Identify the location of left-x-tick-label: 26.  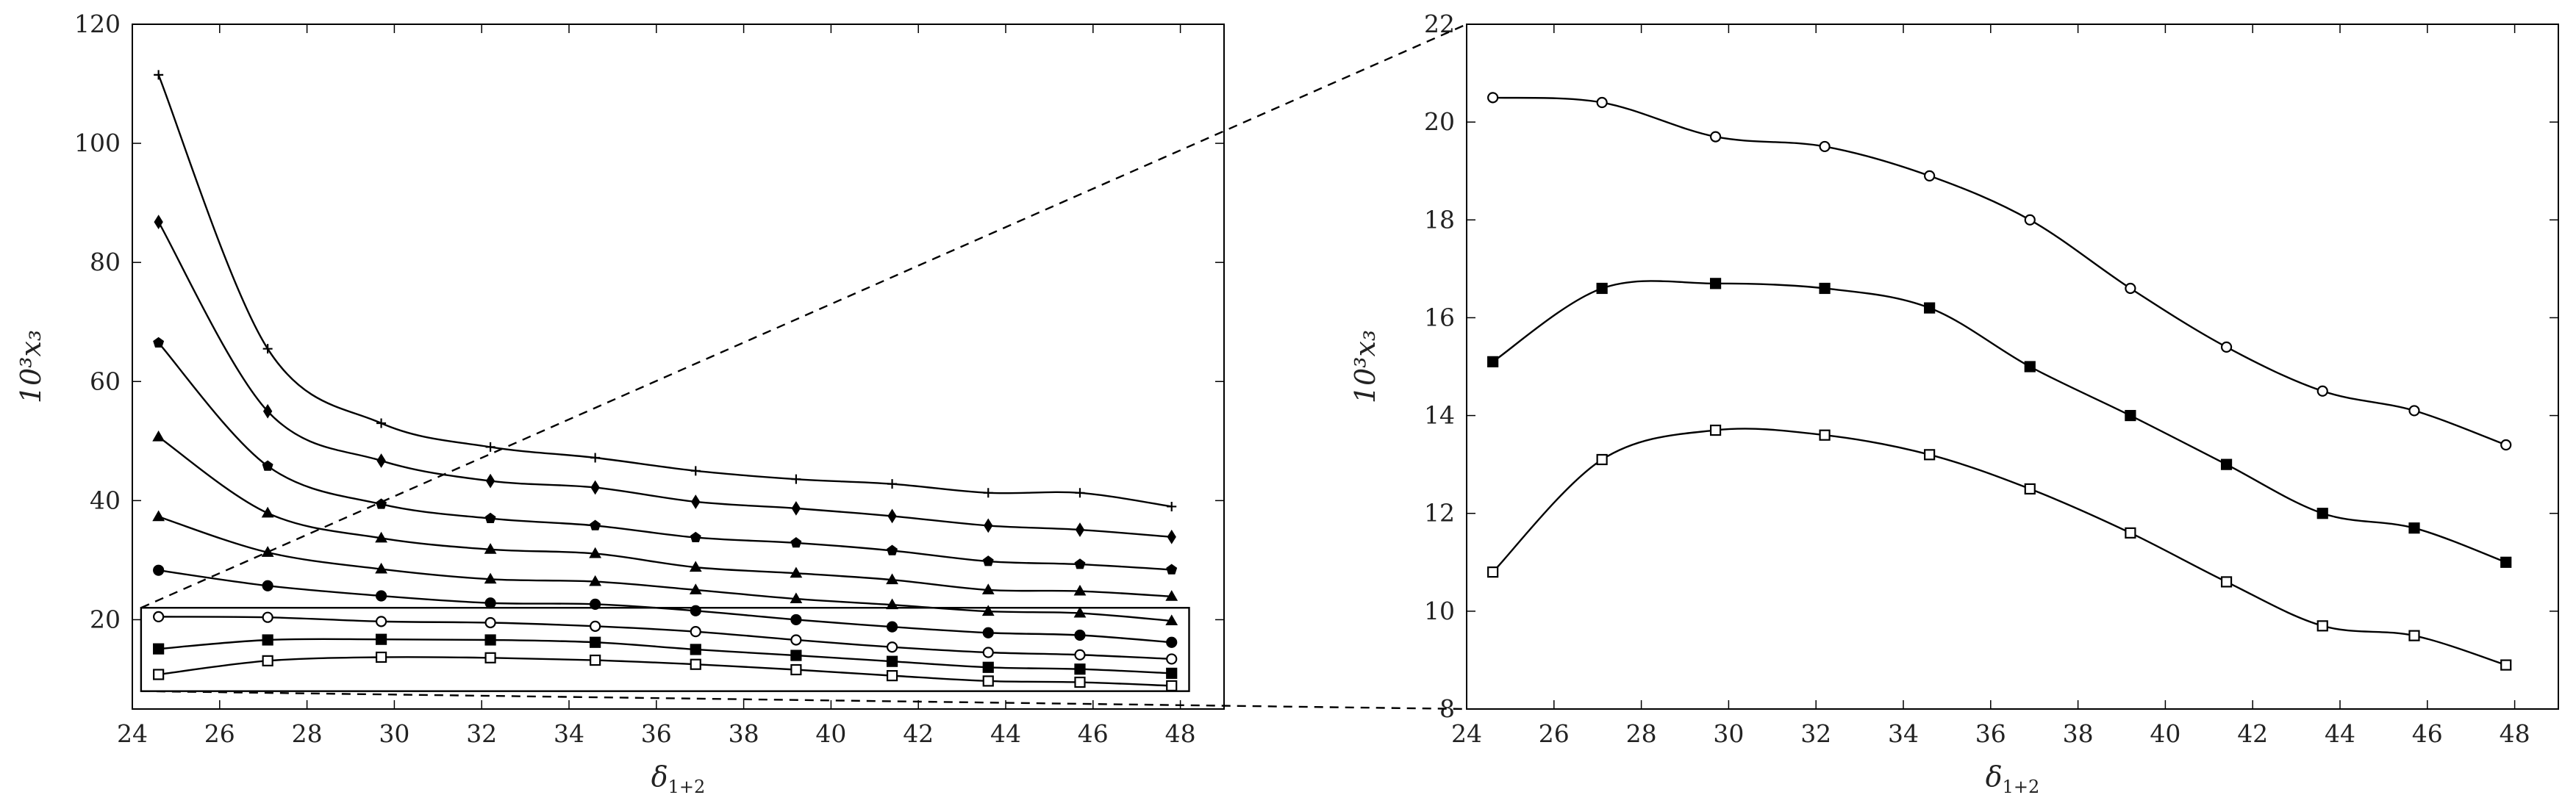
(220, 733).